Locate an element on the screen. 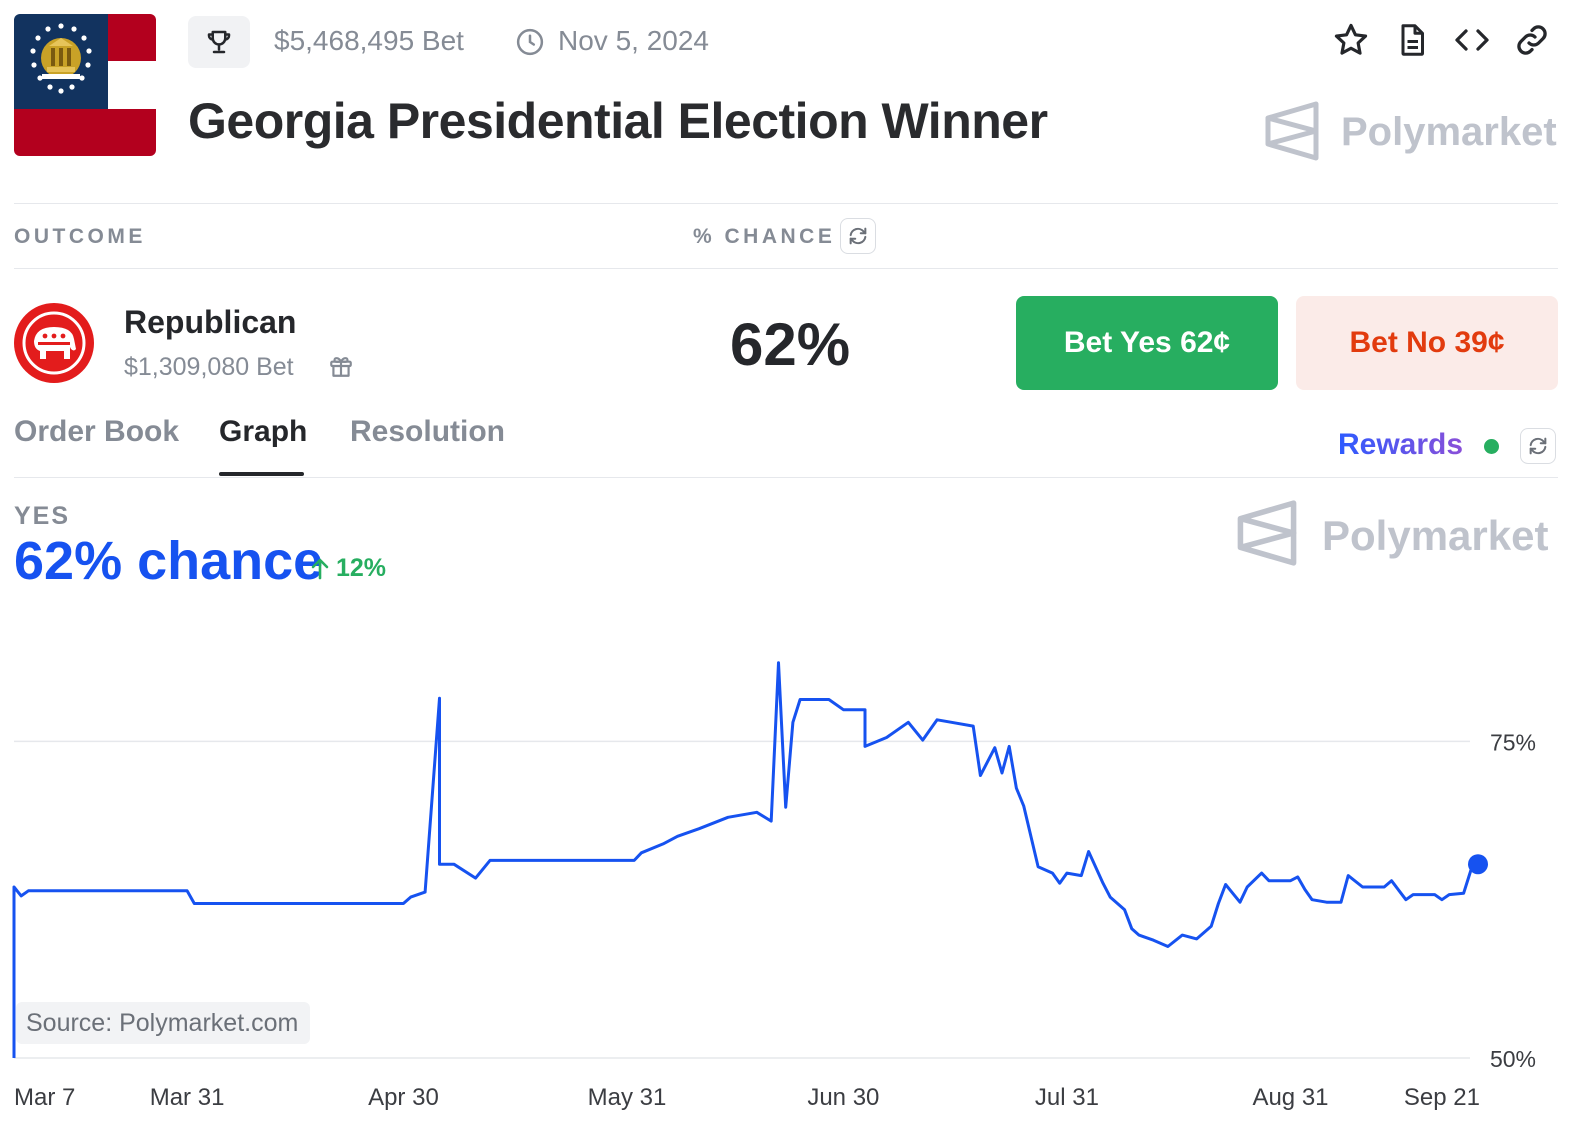 The image size is (1592, 1148). document-button is located at coordinates (1412, 40).